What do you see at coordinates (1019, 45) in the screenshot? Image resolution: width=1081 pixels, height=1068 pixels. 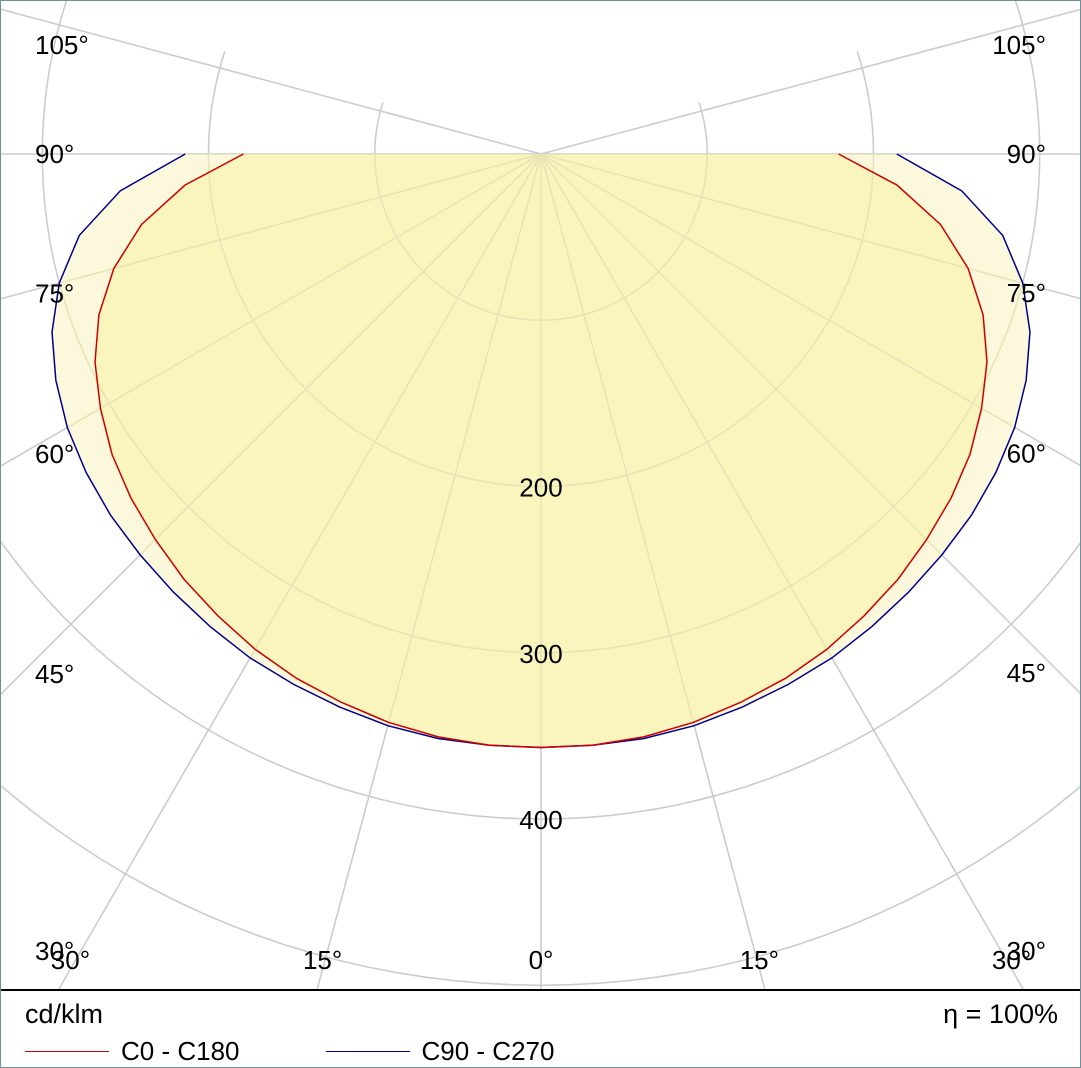 I see `angle-label-right-105: 105°` at bounding box center [1019, 45].